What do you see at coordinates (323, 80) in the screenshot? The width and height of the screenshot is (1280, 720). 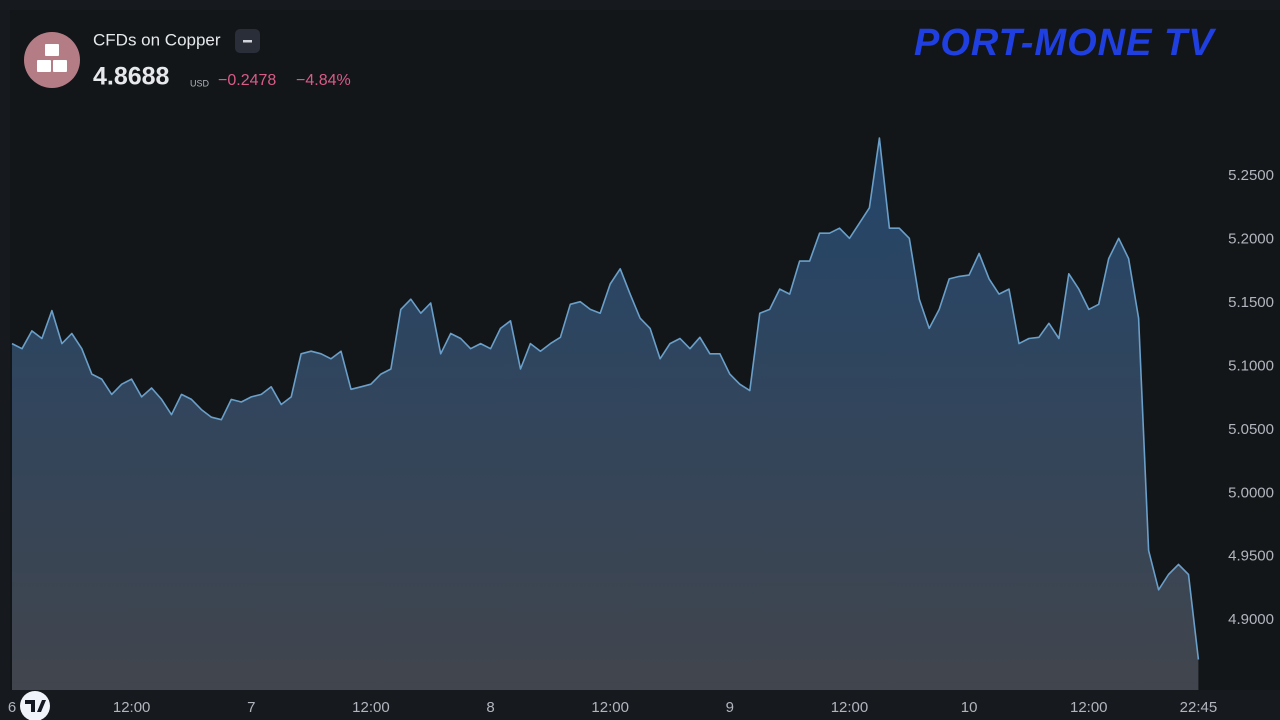 I see `change-percent: −4.84%` at bounding box center [323, 80].